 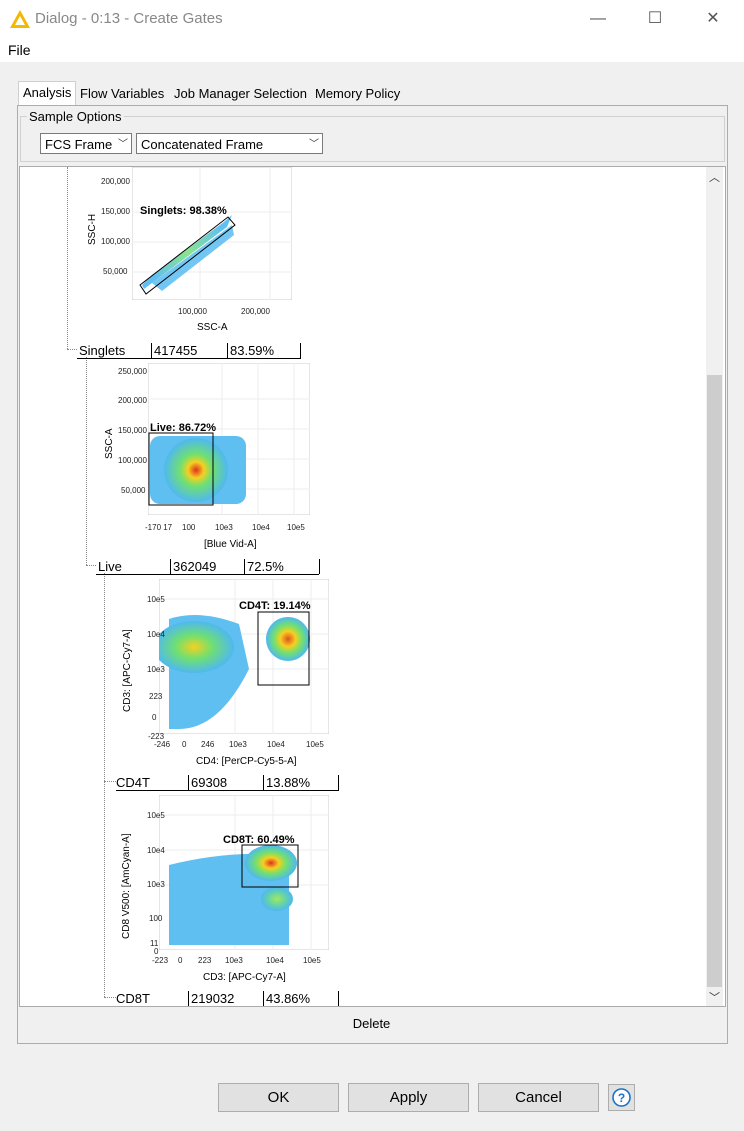 I want to click on window-title: Dialog - 0:13 - Create Gates, so click(x=129, y=18).